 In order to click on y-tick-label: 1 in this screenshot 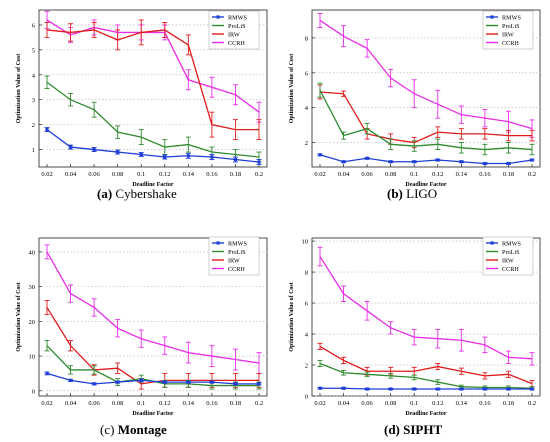, I will do `click(33, 150)`.